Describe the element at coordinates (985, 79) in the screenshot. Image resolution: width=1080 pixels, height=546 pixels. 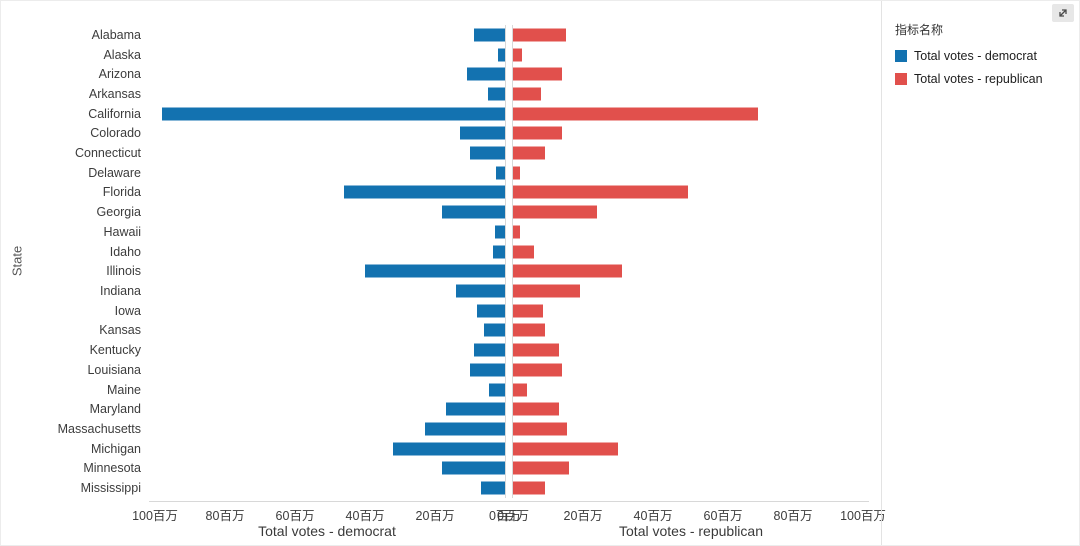
I see `legend-item: Total votes - republican` at that location.